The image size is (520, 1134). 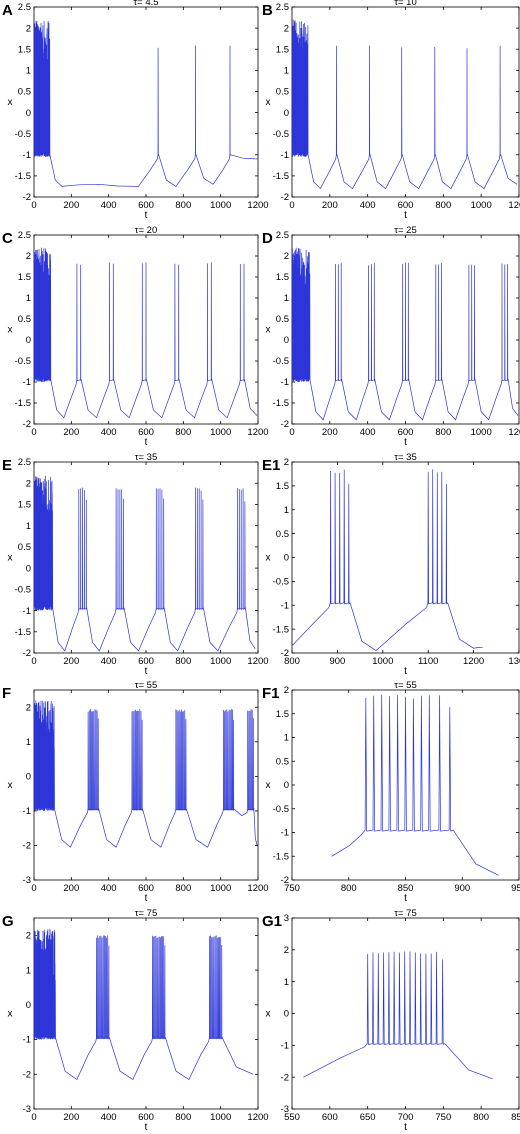 I want to click on y-tick-label: 3, so click(x=286, y=918).